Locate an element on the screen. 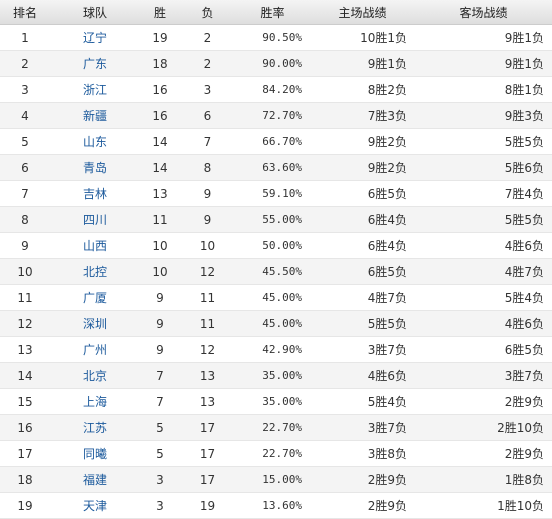 The image size is (552, 519). win-rate: 45.00% is located at coordinates (272, 323).